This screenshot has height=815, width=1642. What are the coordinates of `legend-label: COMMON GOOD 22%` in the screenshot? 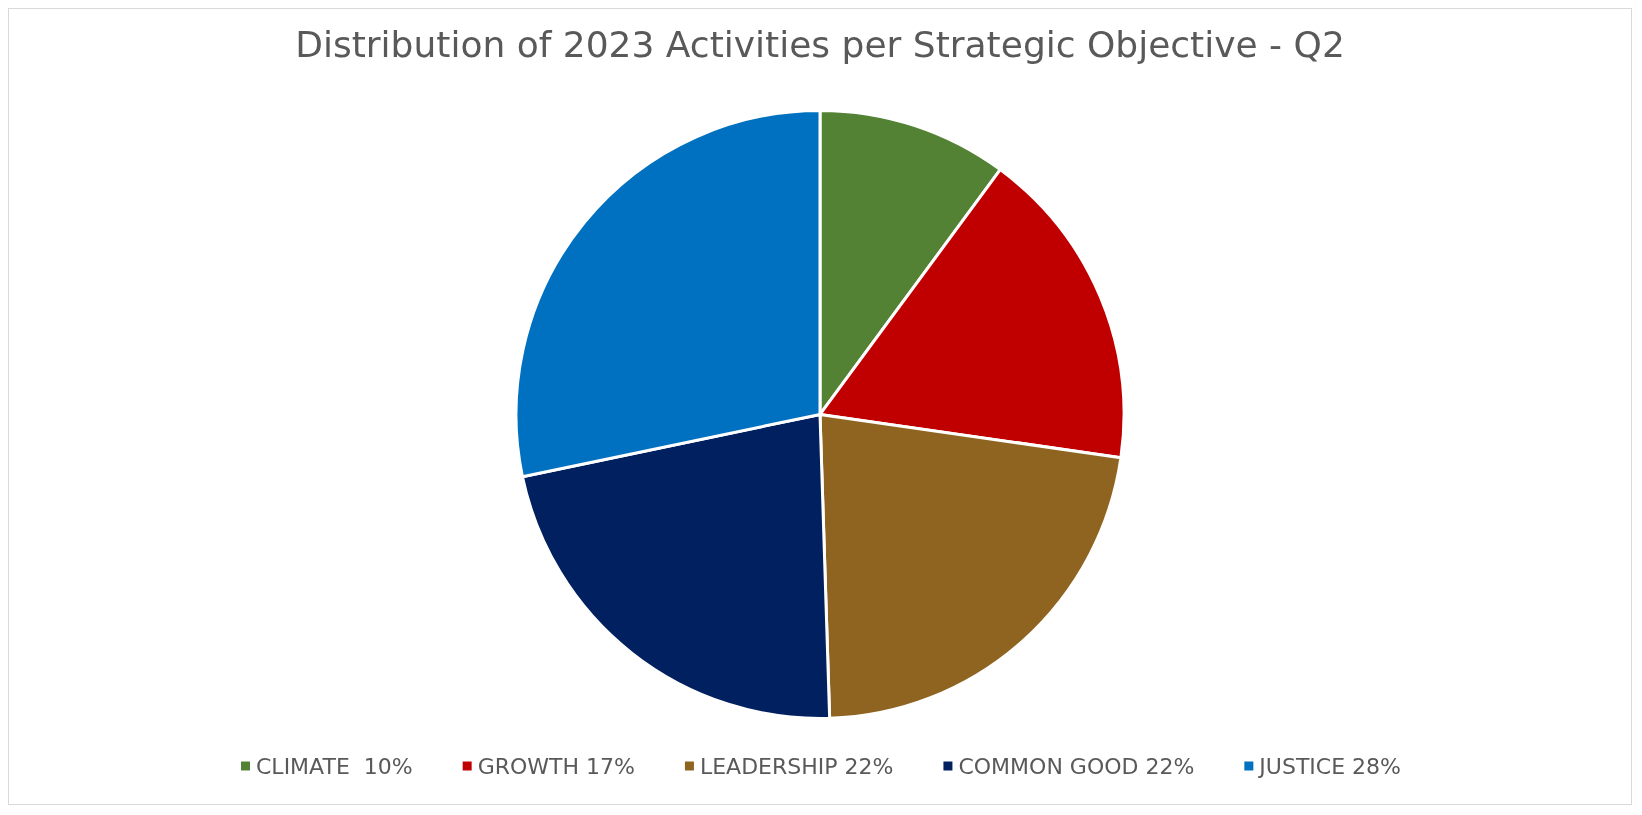 It's located at (1076, 766).